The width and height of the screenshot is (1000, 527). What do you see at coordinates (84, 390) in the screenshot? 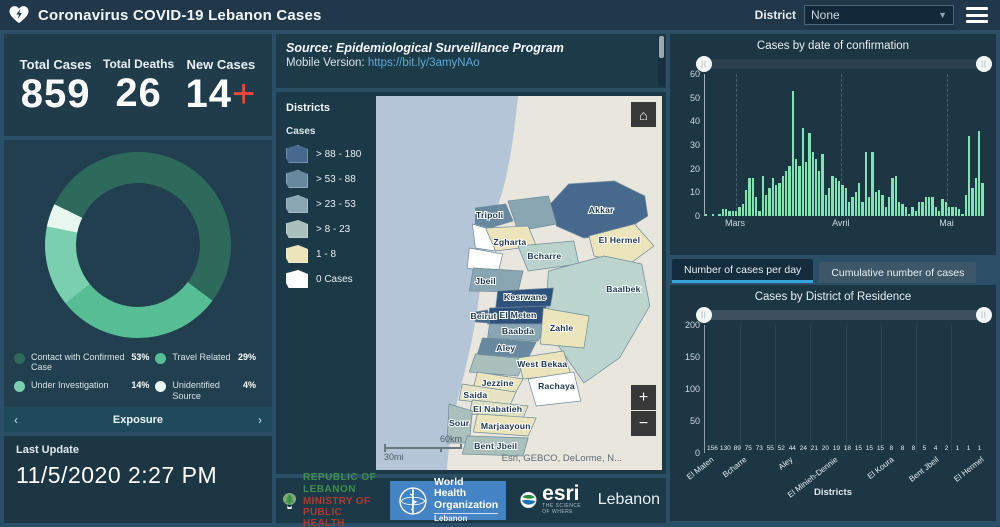
I see `exposure-legend-item: Under Investigation 14%` at bounding box center [84, 390].